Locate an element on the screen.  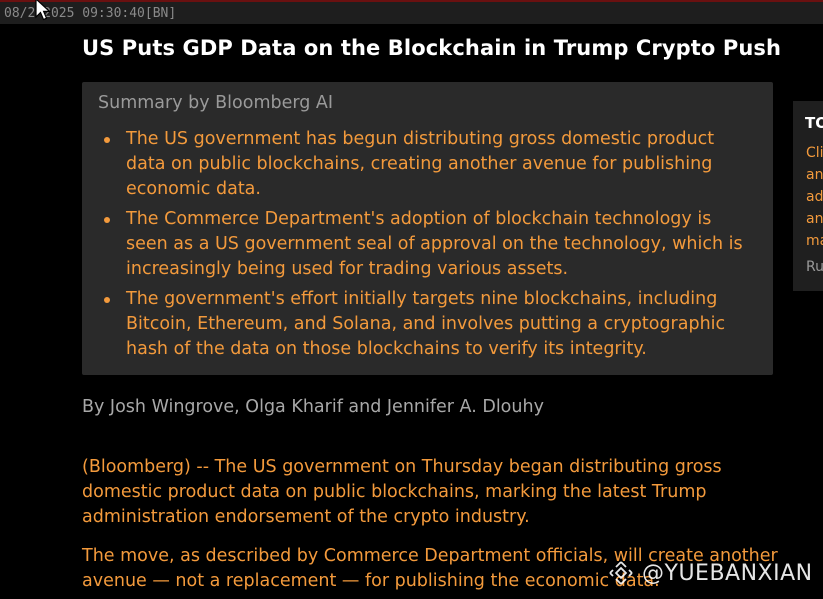
watermark-text: @YUEBANXIAN is located at coordinates (727, 573).